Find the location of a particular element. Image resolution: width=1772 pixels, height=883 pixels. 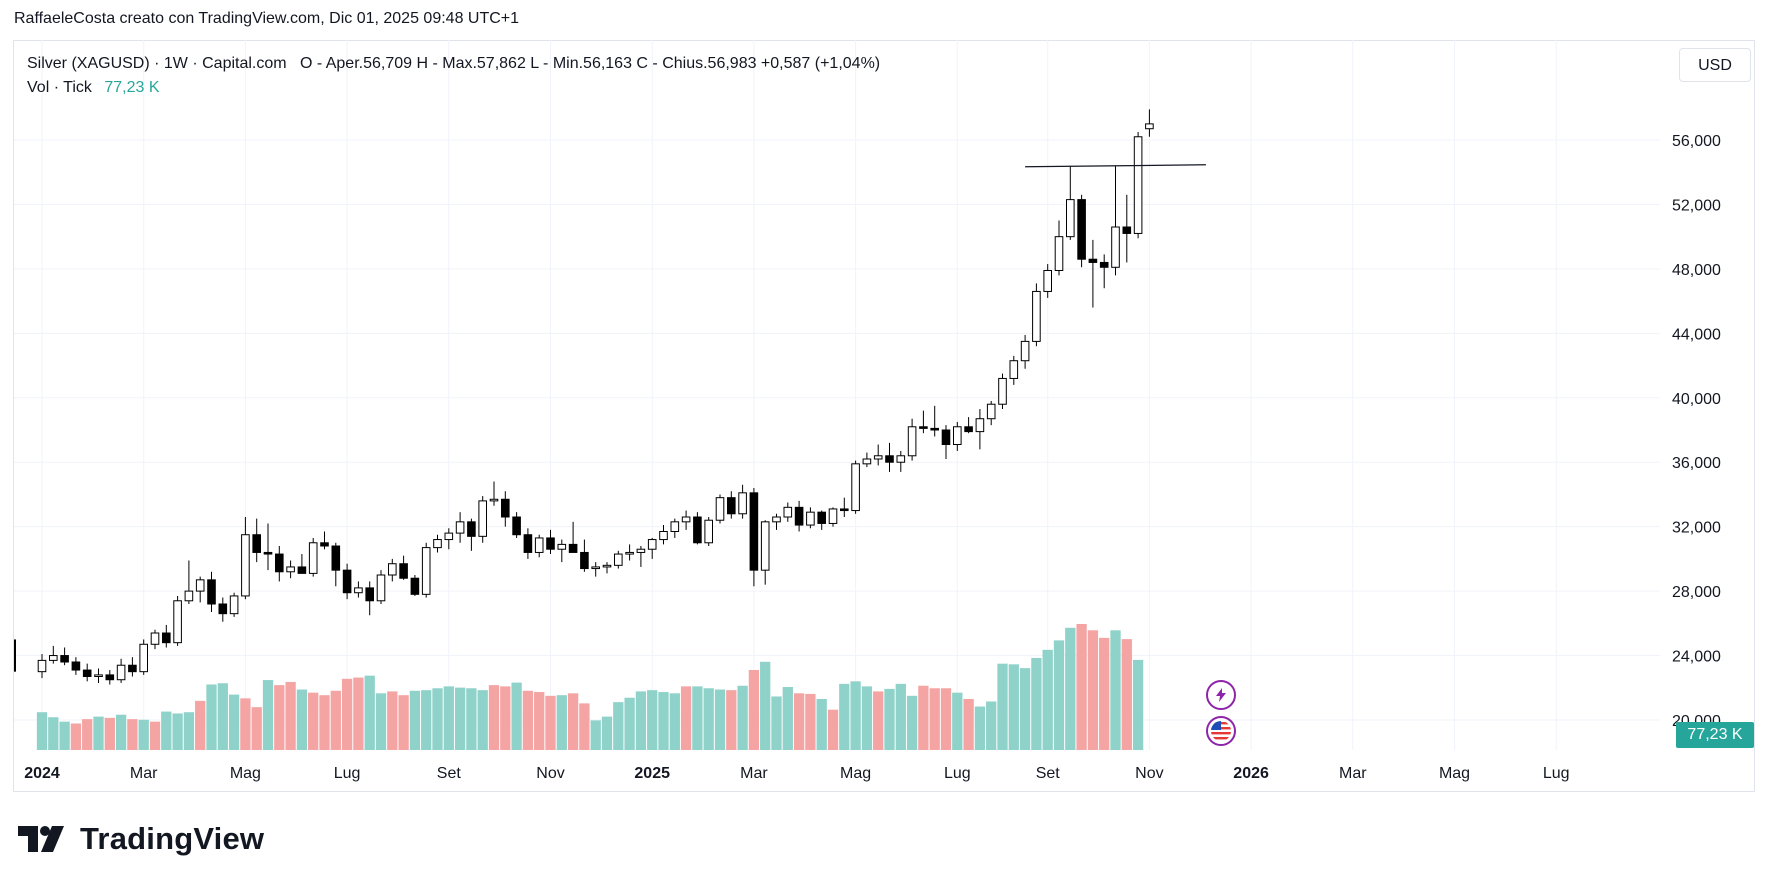

drawing-annotations is located at coordinates (1115, 166).